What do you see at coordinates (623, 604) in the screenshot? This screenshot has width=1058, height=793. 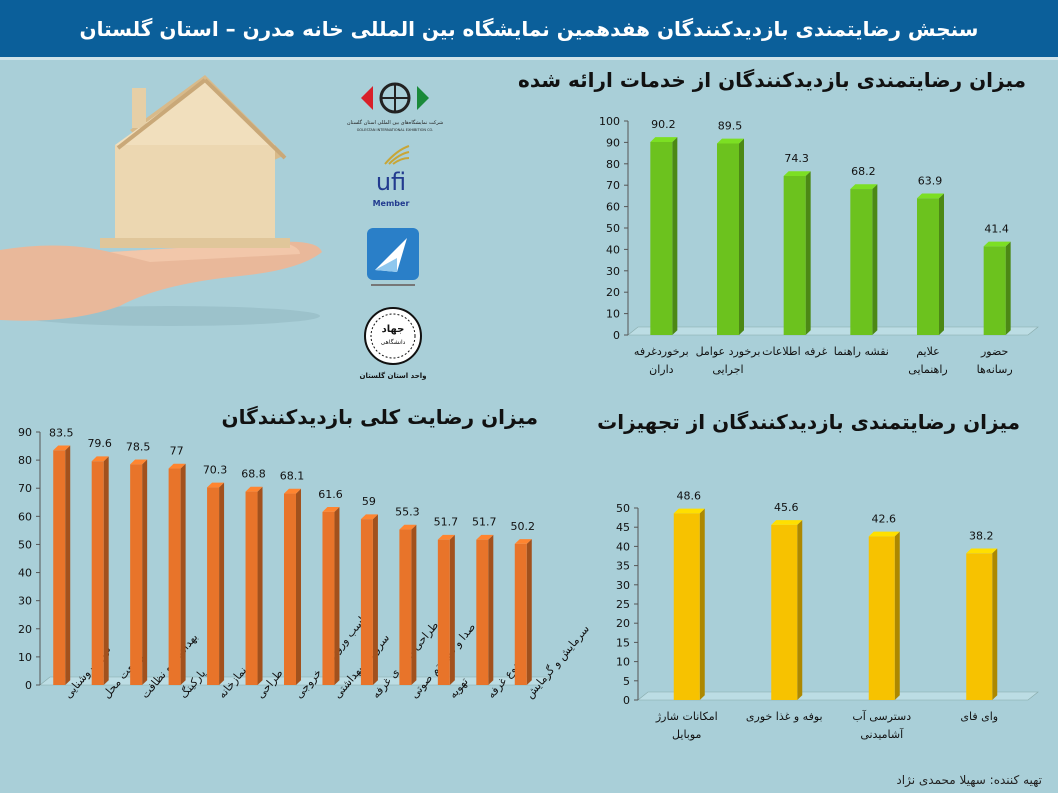 I see `y-tick-label: 25` at bounding box center [623, 604].